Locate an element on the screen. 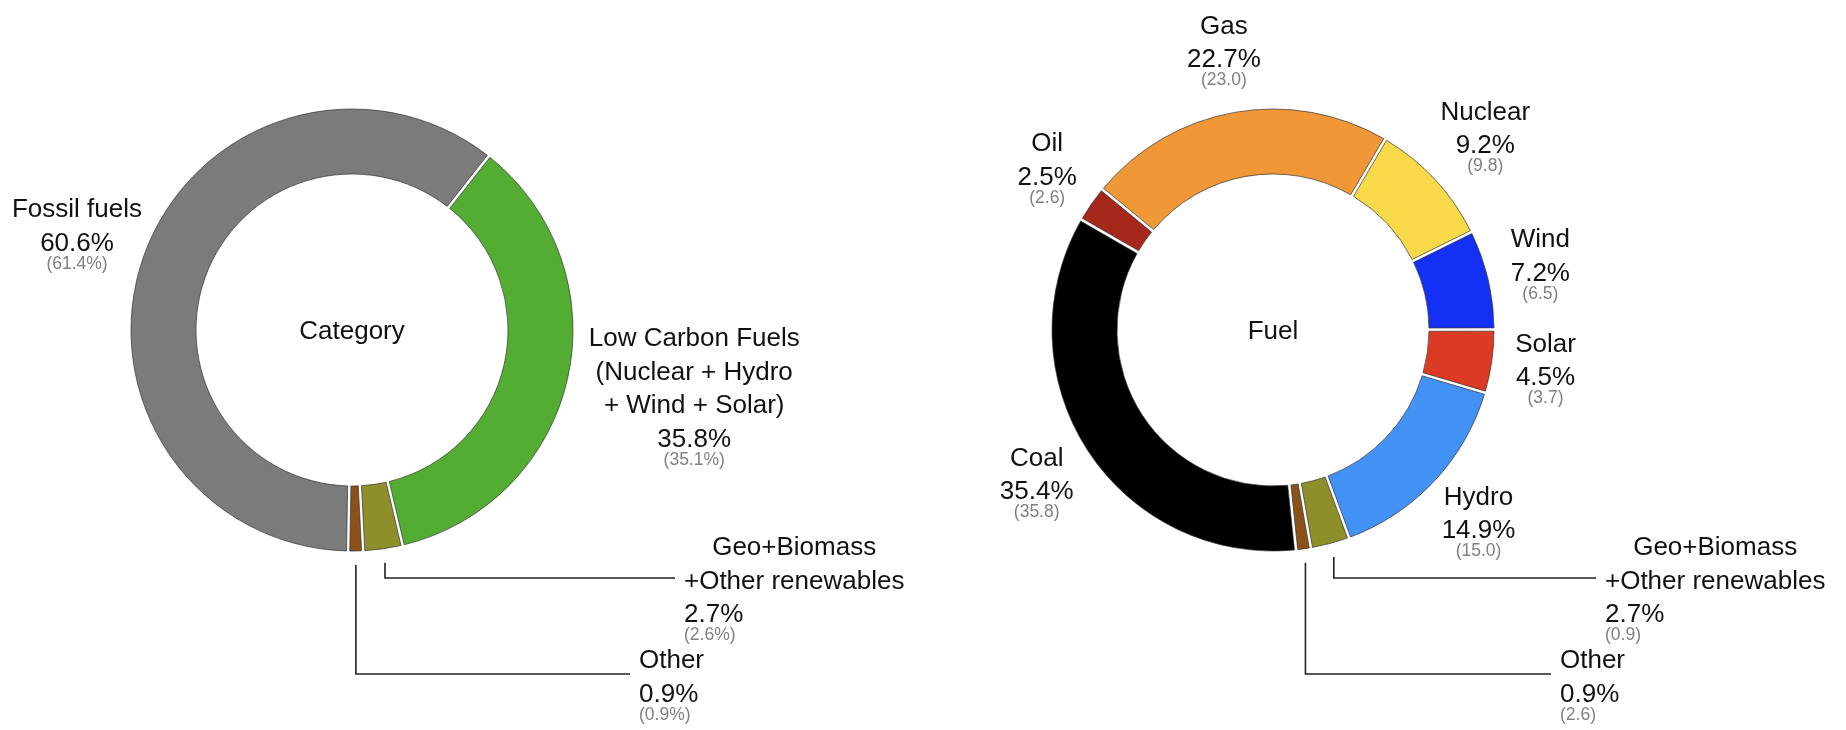 This screenshot has width=1846, height=730. slice-label: Low Carbon Fuels (Nuclear + Hydro + Wind + Solar) is located at coordinates (694, 371).